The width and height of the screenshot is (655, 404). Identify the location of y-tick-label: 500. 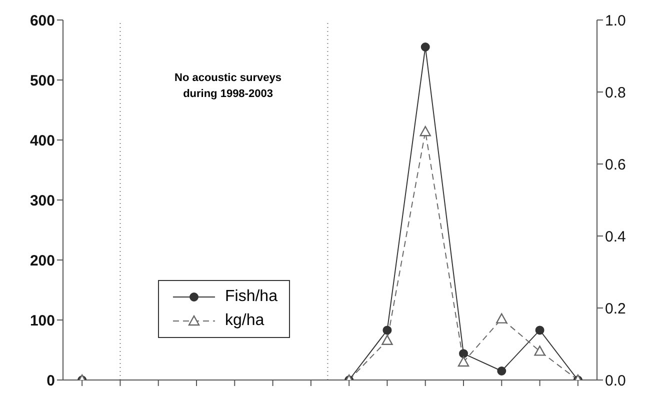
(42, 81).